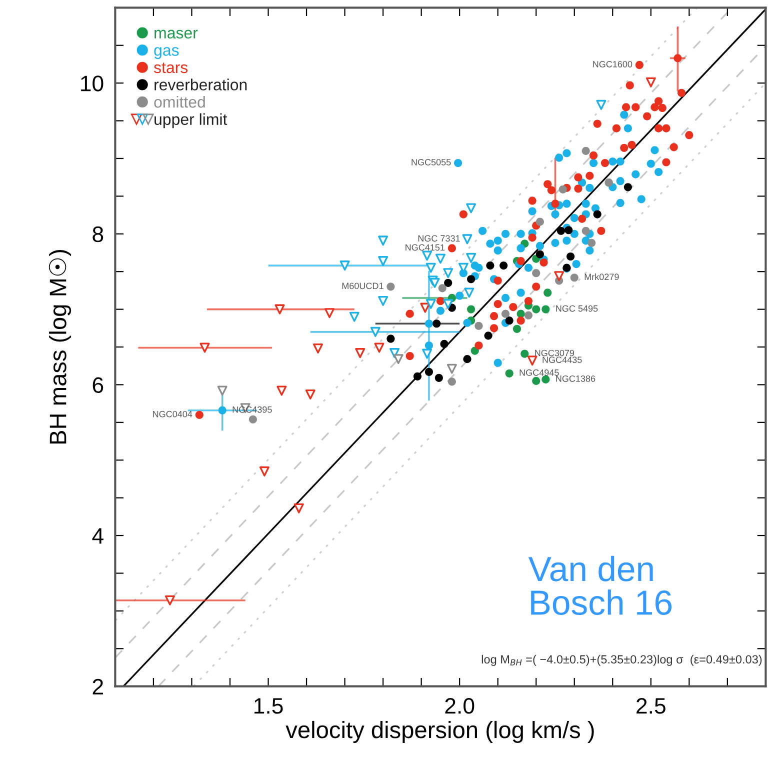 This screenshot has height=766, width=768. Describe the element at coordinates (171, 68) in the screenshot. I see `legend-label: stars` at that location.